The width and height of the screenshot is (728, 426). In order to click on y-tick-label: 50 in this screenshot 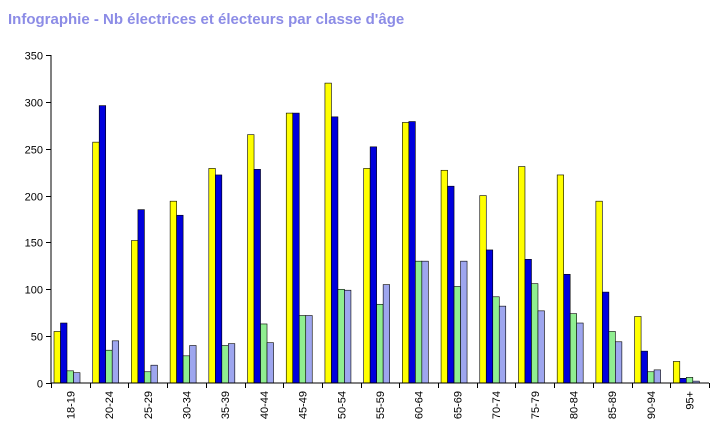, I will do `click(37, 338)`.